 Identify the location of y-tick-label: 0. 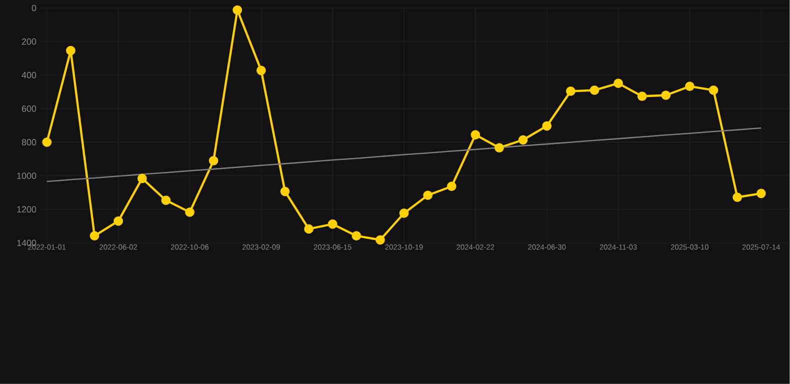
(34, 8).